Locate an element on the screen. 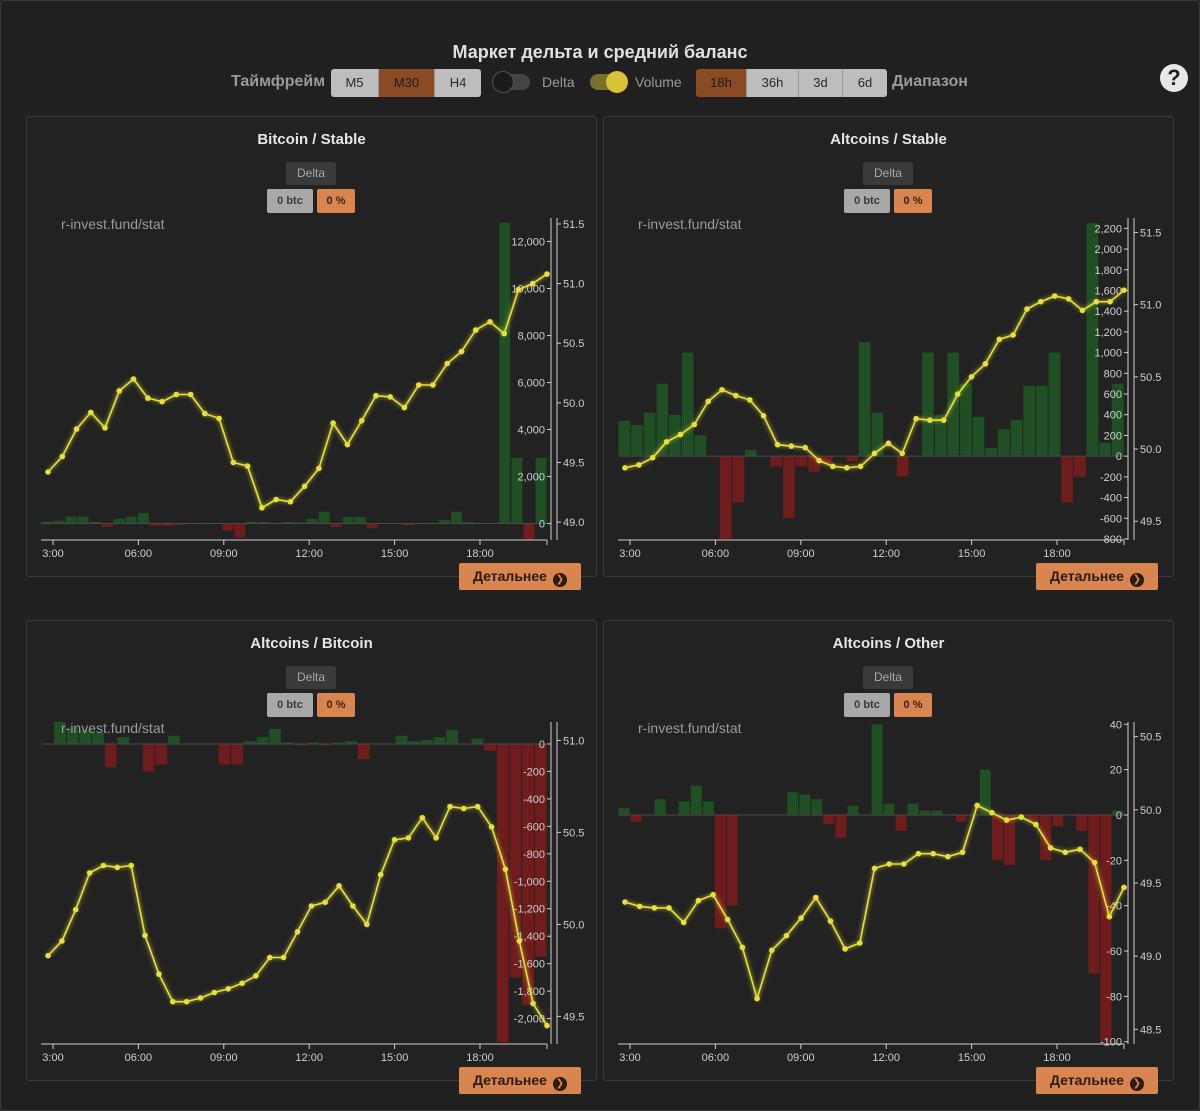 The width and height of the screenshot is (1200, 1111). x-axis-tick-label: 18:00 is located at coordinates (1057, 1056).